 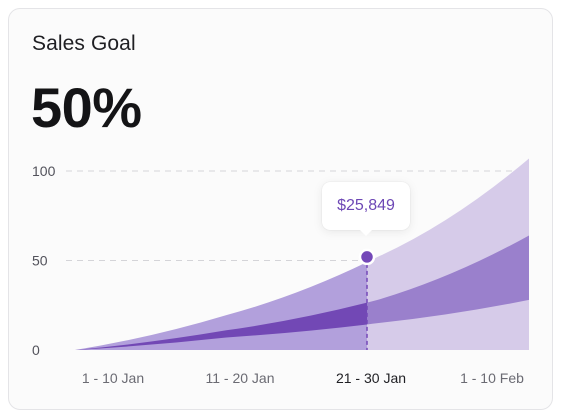 What do you see at coordinates (367, 299) in the screenshot?
I see `highlight-marker` at bounding box center [367, 299].